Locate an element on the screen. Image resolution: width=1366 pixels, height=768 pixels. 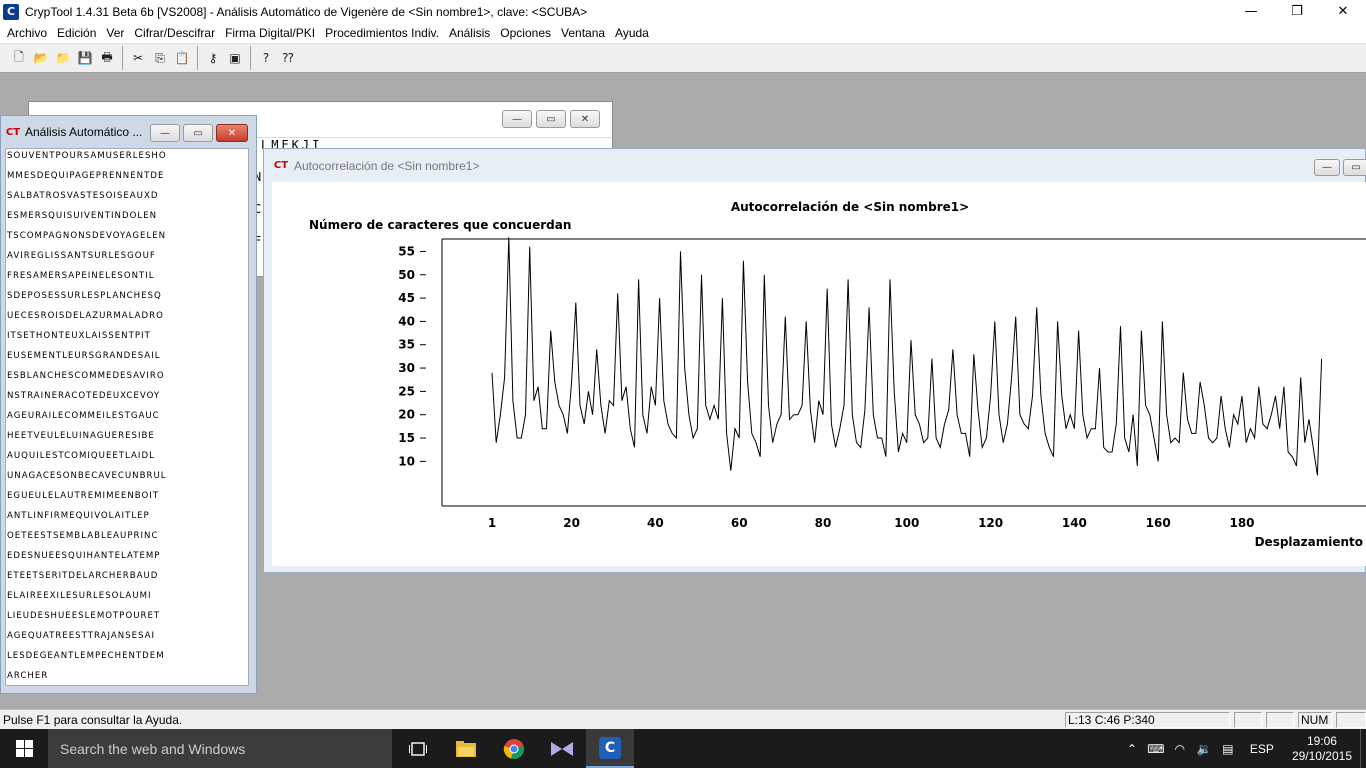
menu-opciones: Opciones is located at coordinates (525, 33).